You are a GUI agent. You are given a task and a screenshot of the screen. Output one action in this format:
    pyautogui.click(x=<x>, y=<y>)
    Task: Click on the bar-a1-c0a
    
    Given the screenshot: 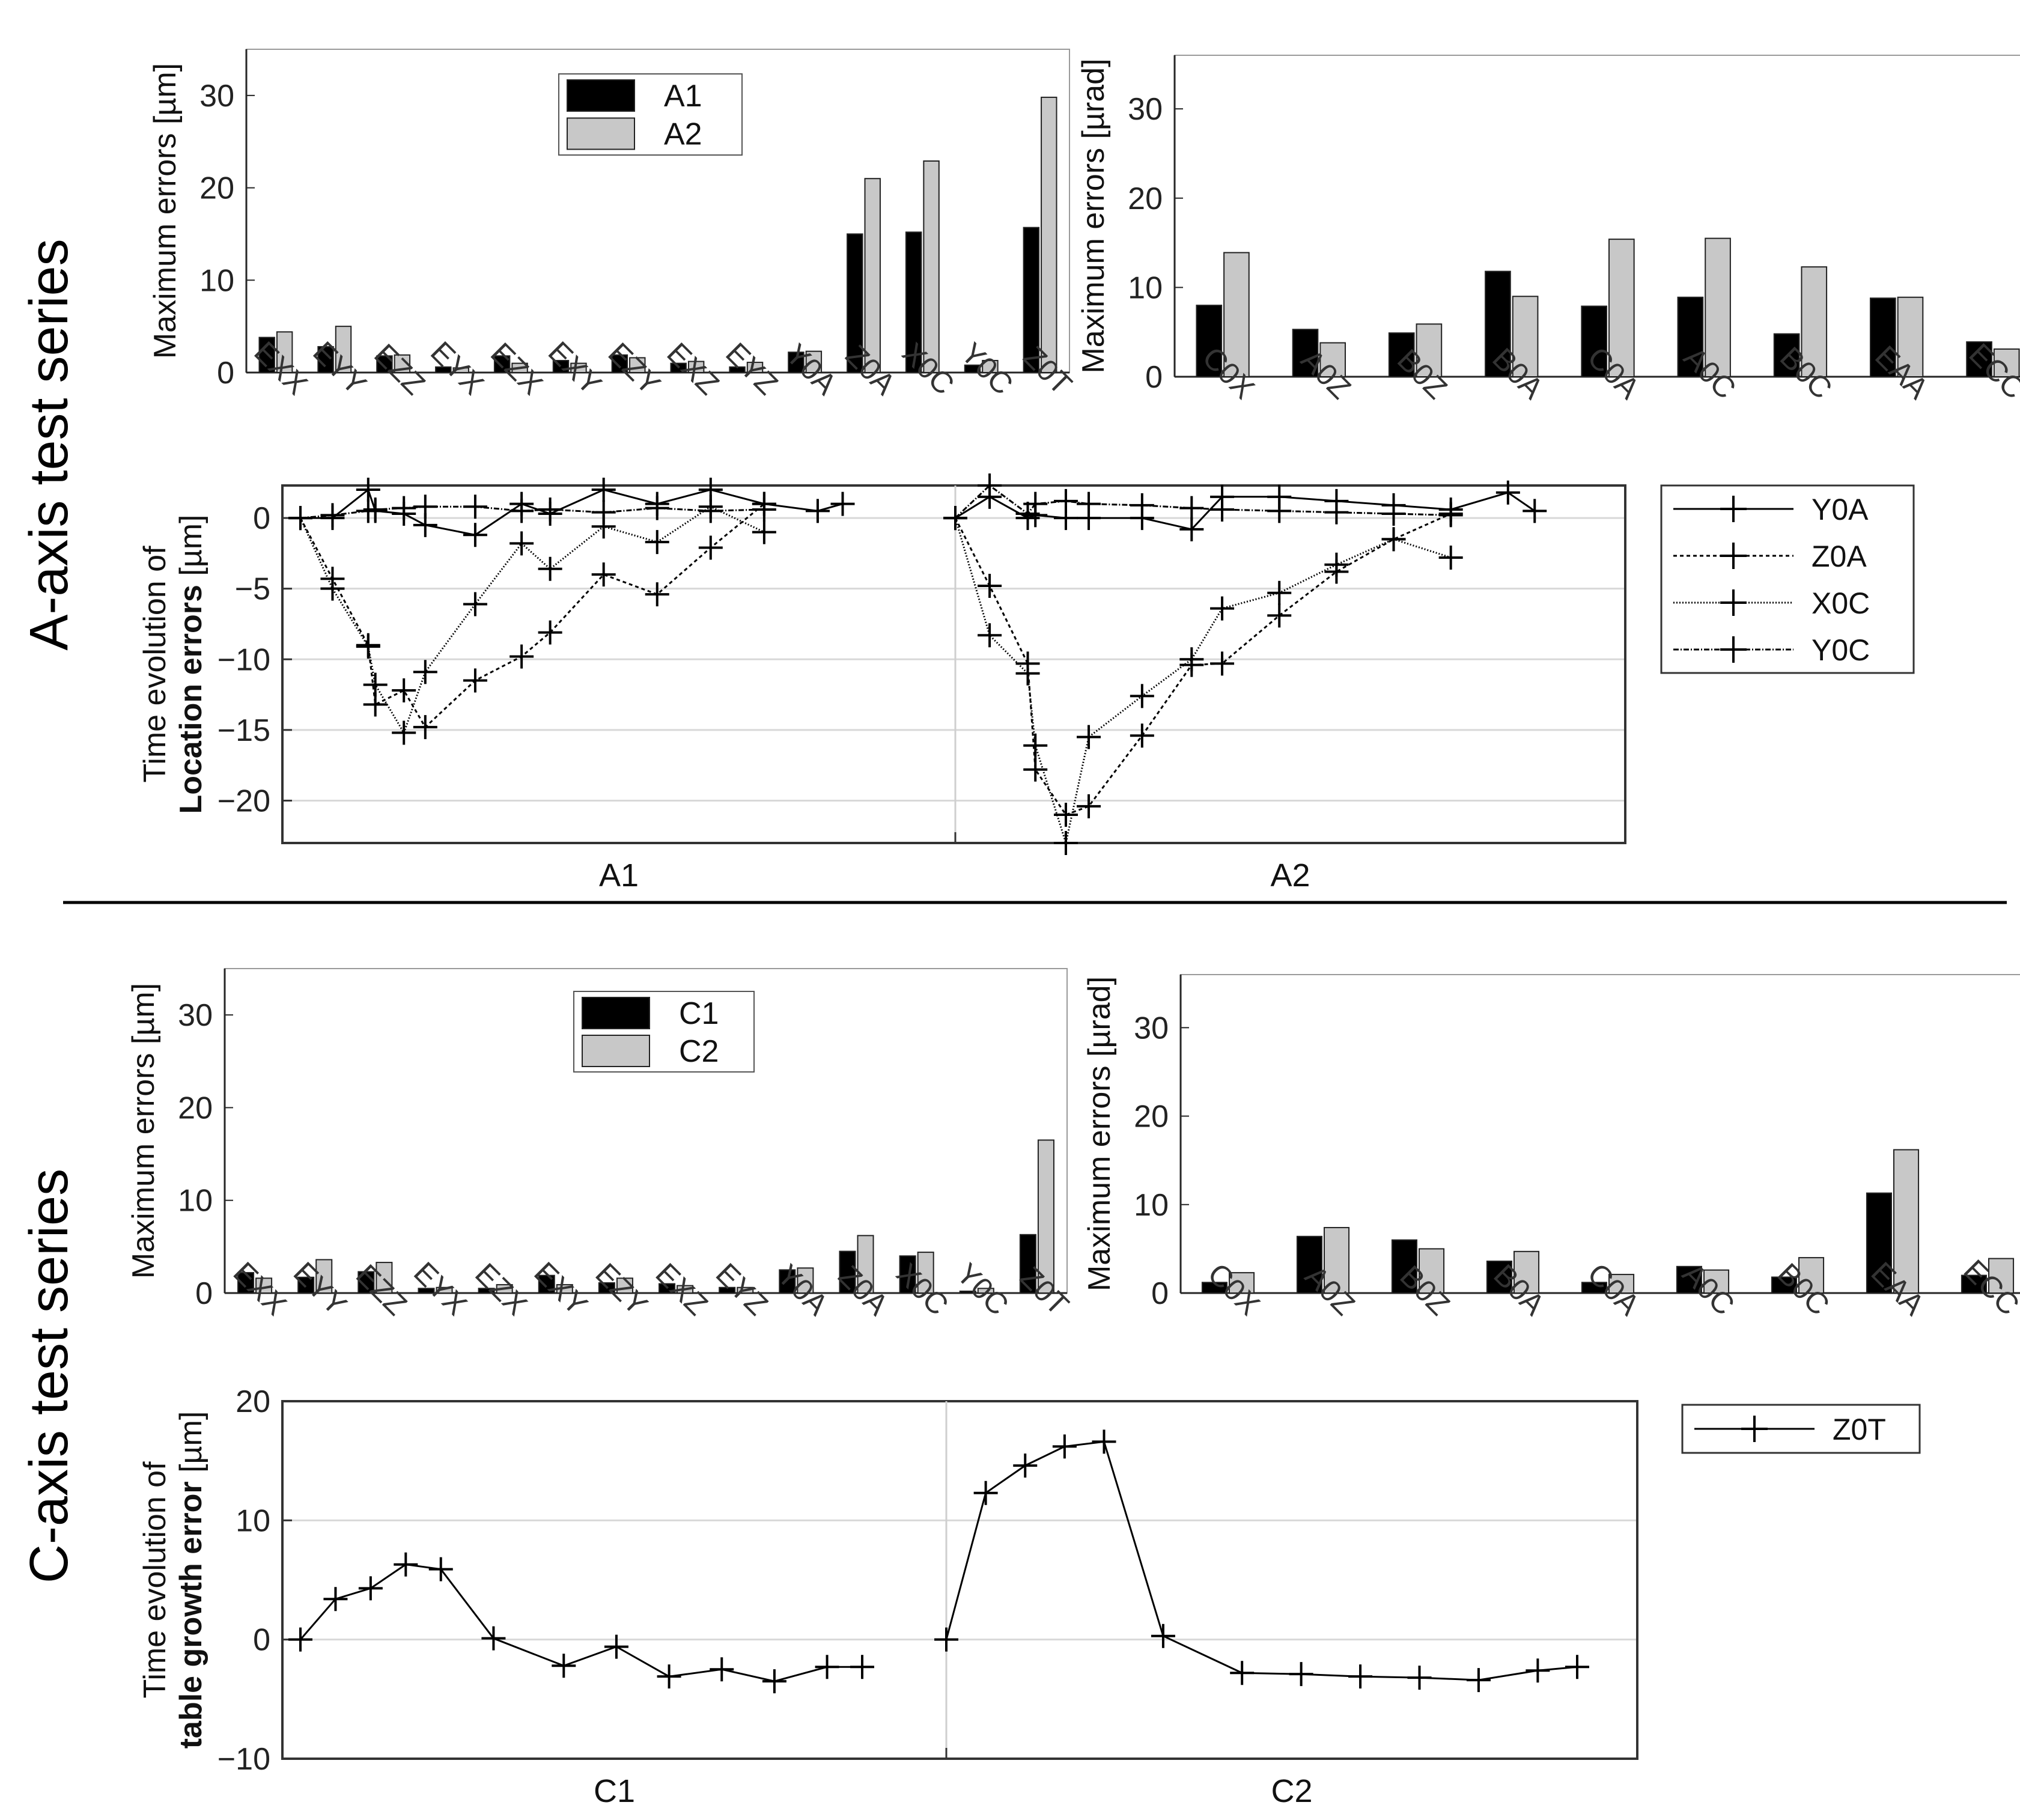 What is the action you would take?
    pyautogui.click(x=1594, y=342)
    